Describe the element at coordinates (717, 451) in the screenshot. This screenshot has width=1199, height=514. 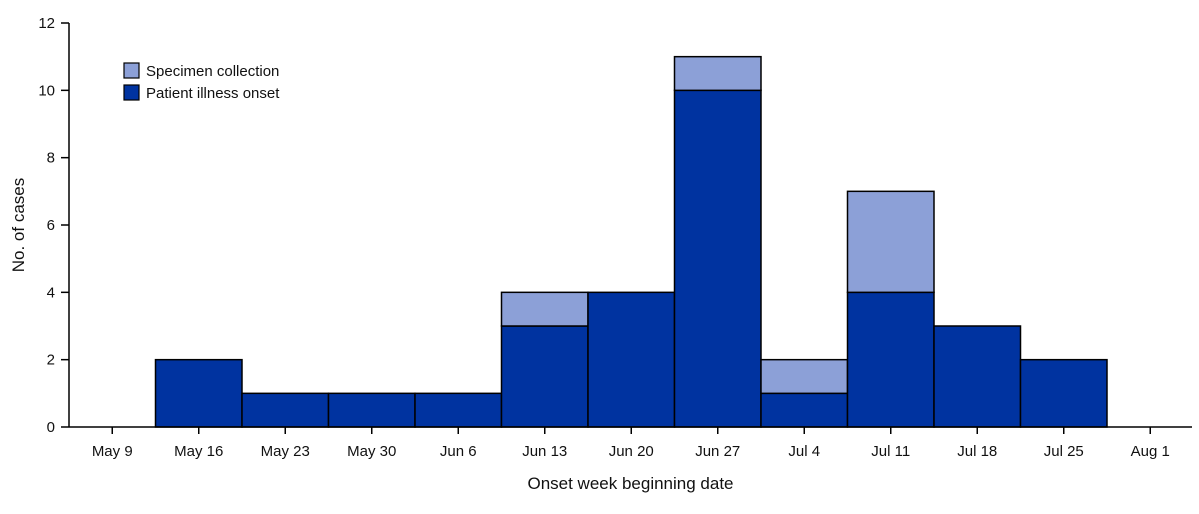
I see `x-tick-label: Jun 27` at that location.